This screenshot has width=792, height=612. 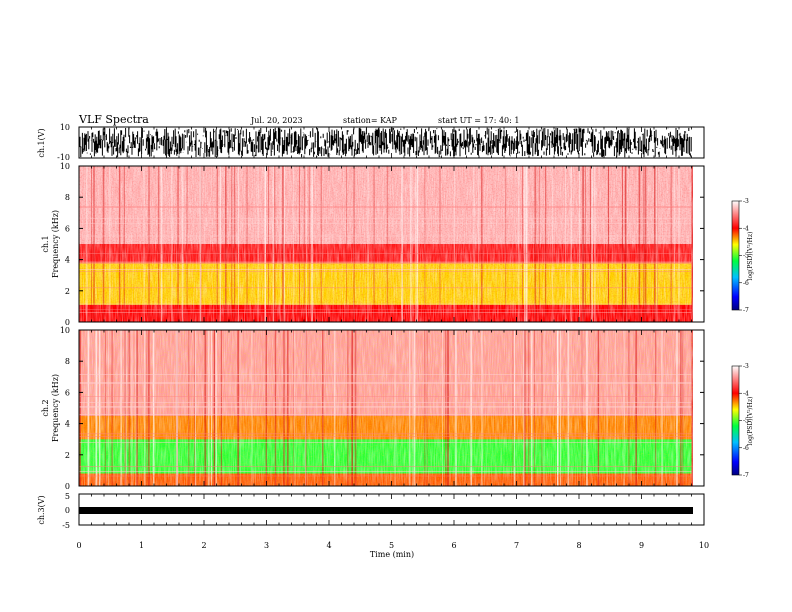 What do you see at coordinates (746, 228) in the screenshot?
I see `colorbar-tick-label: -4` at bounding box center [746, 228].